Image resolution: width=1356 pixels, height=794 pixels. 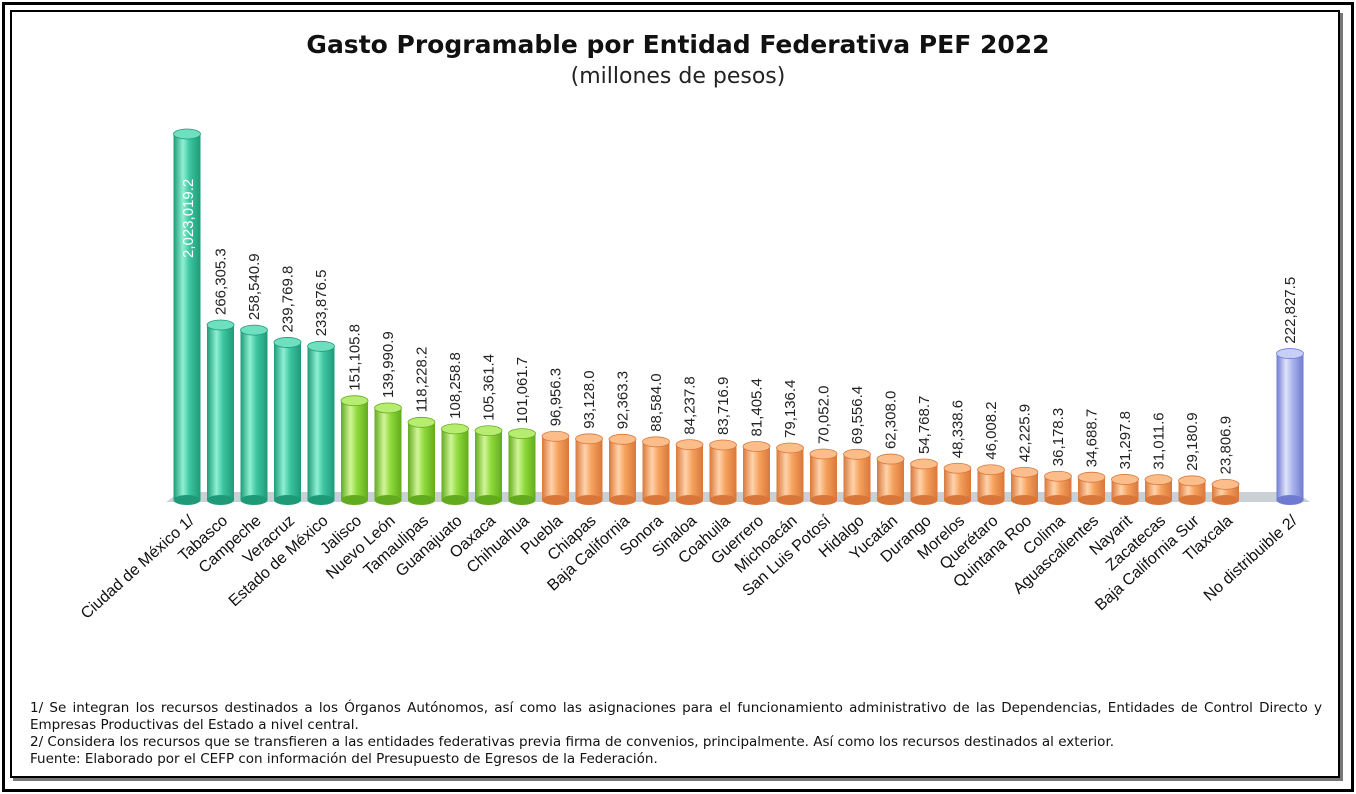 What do you see at coordinates (824, 415) in the screenshot?
I see `value-label: 70,052.0` at bounding box center [824, 415].